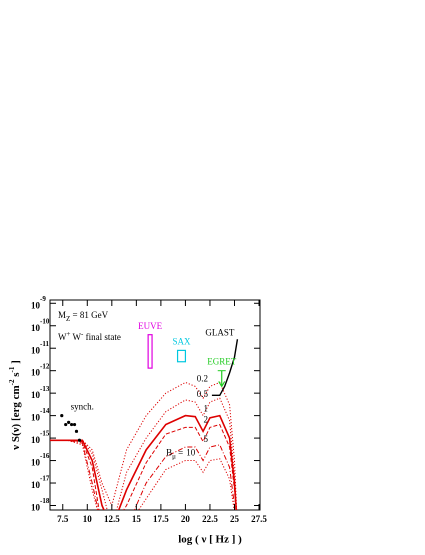 The width and height of the screenshot is (425, 555). Describe the element at coordinates (88, 519) in the screenshot. I see `x-tick-label: 10` at that location.